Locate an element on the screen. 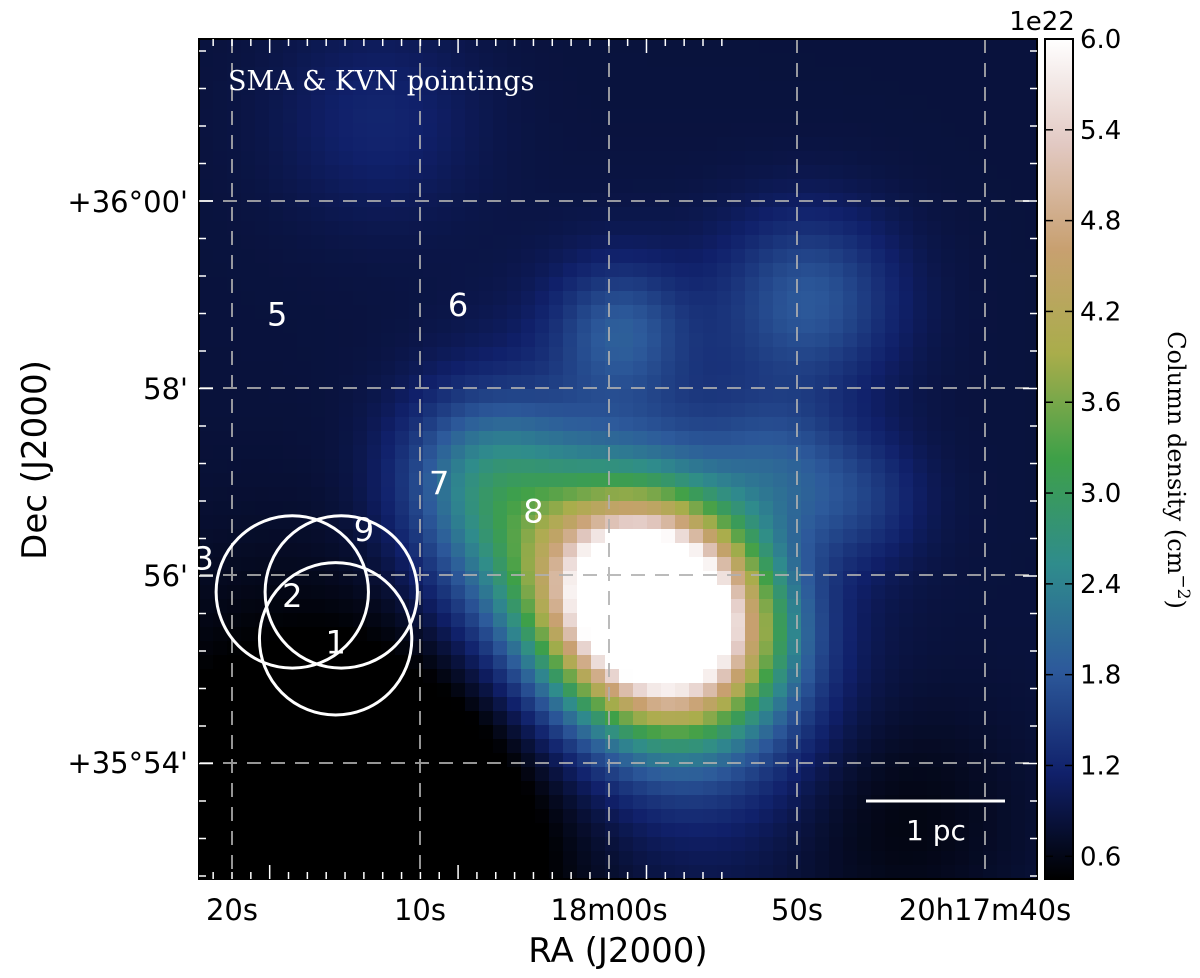 This screenshot has width=1200, height=978. scale-bar-label: 1 pc is located at coordinates (936, 830).